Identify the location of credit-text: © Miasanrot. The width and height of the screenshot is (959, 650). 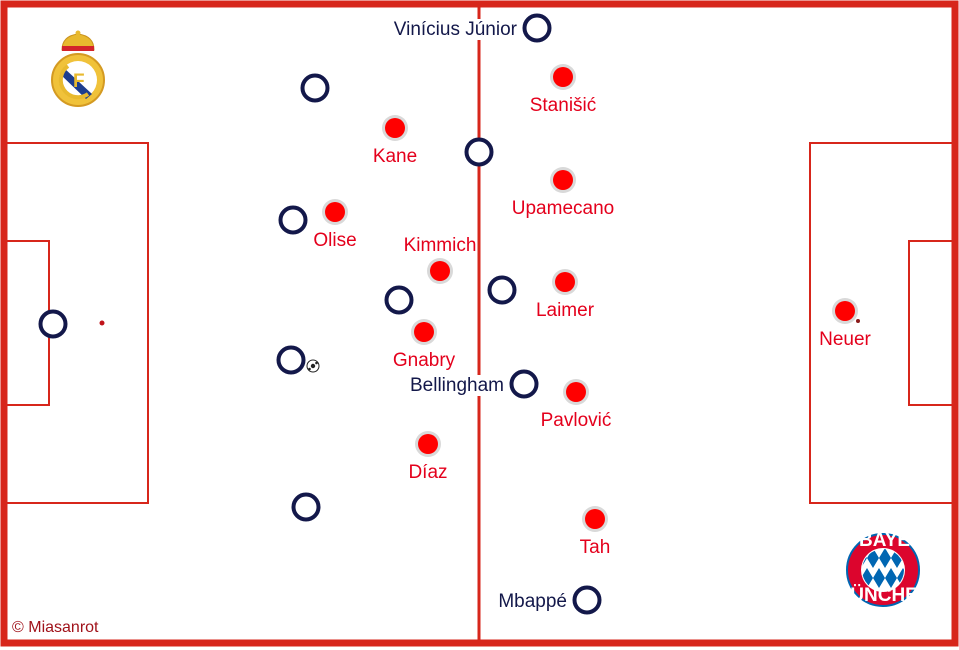
(55, 627).